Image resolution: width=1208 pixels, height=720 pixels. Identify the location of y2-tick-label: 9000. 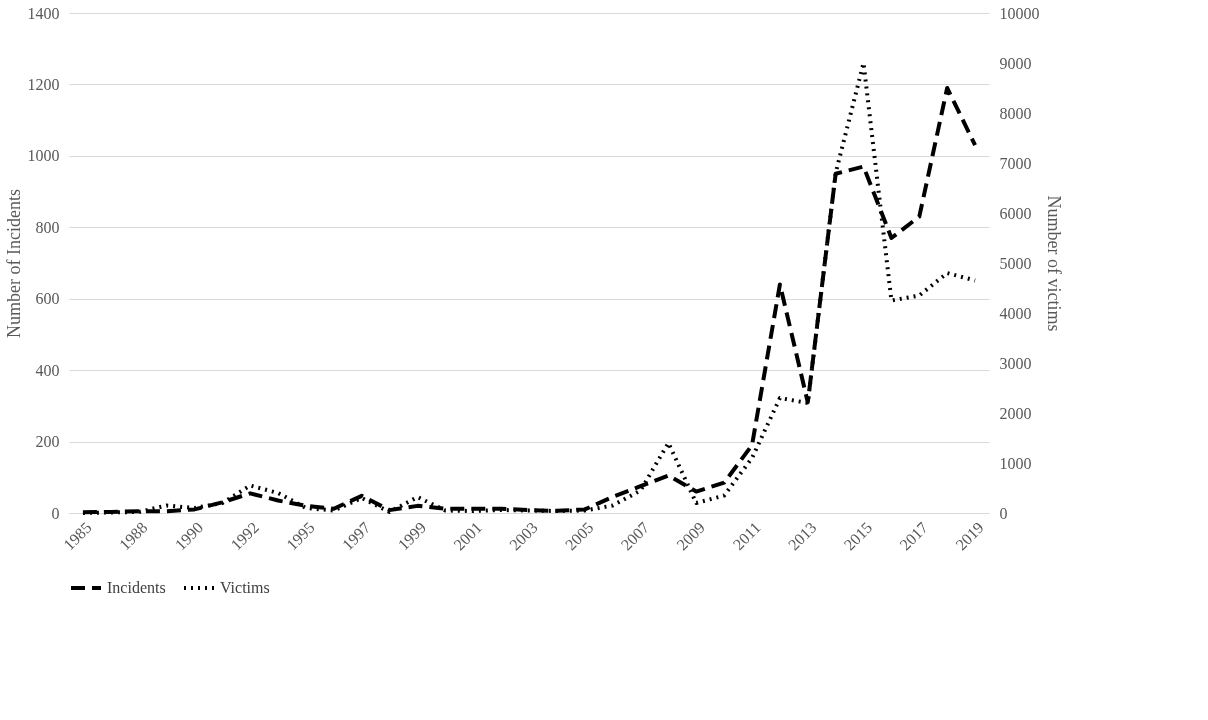
(1015, 63).